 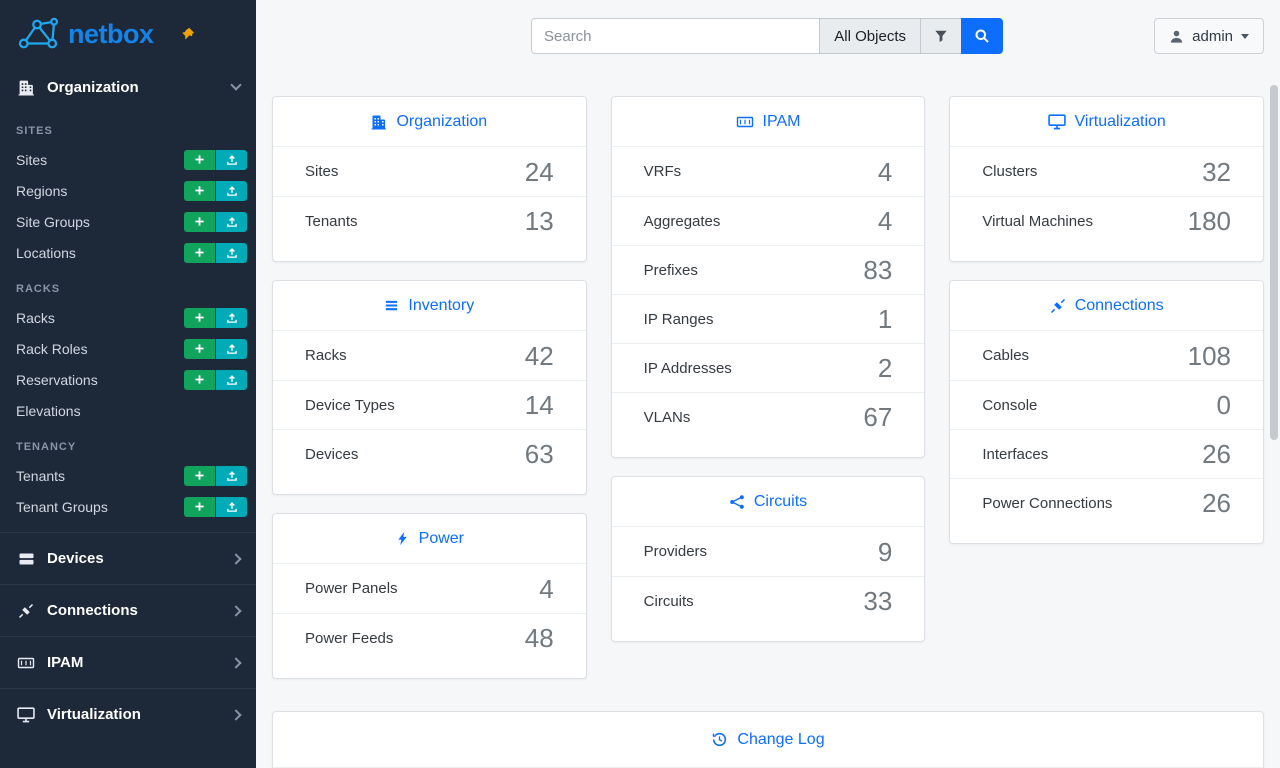 I want to click on history-icon, so click(x=719, y=739).